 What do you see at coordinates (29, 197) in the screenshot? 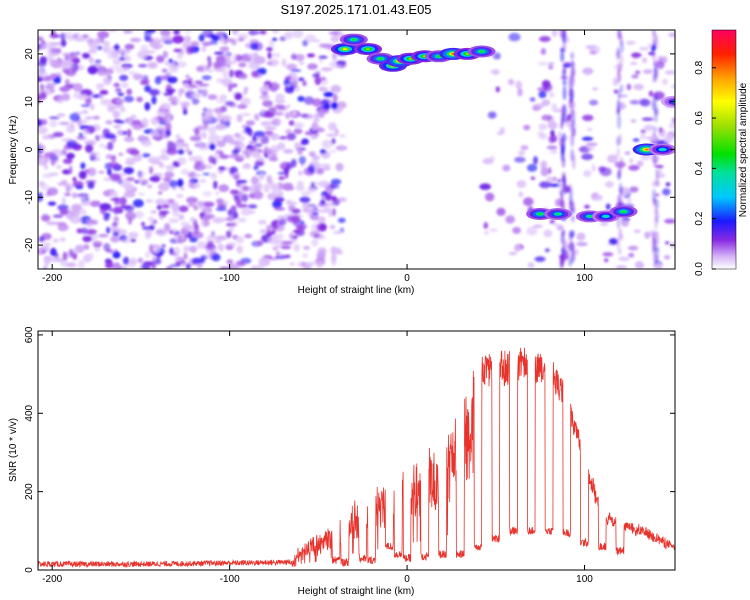
I see `spectrogram-y-tick-label: -10` at bounding box center [29, 197].